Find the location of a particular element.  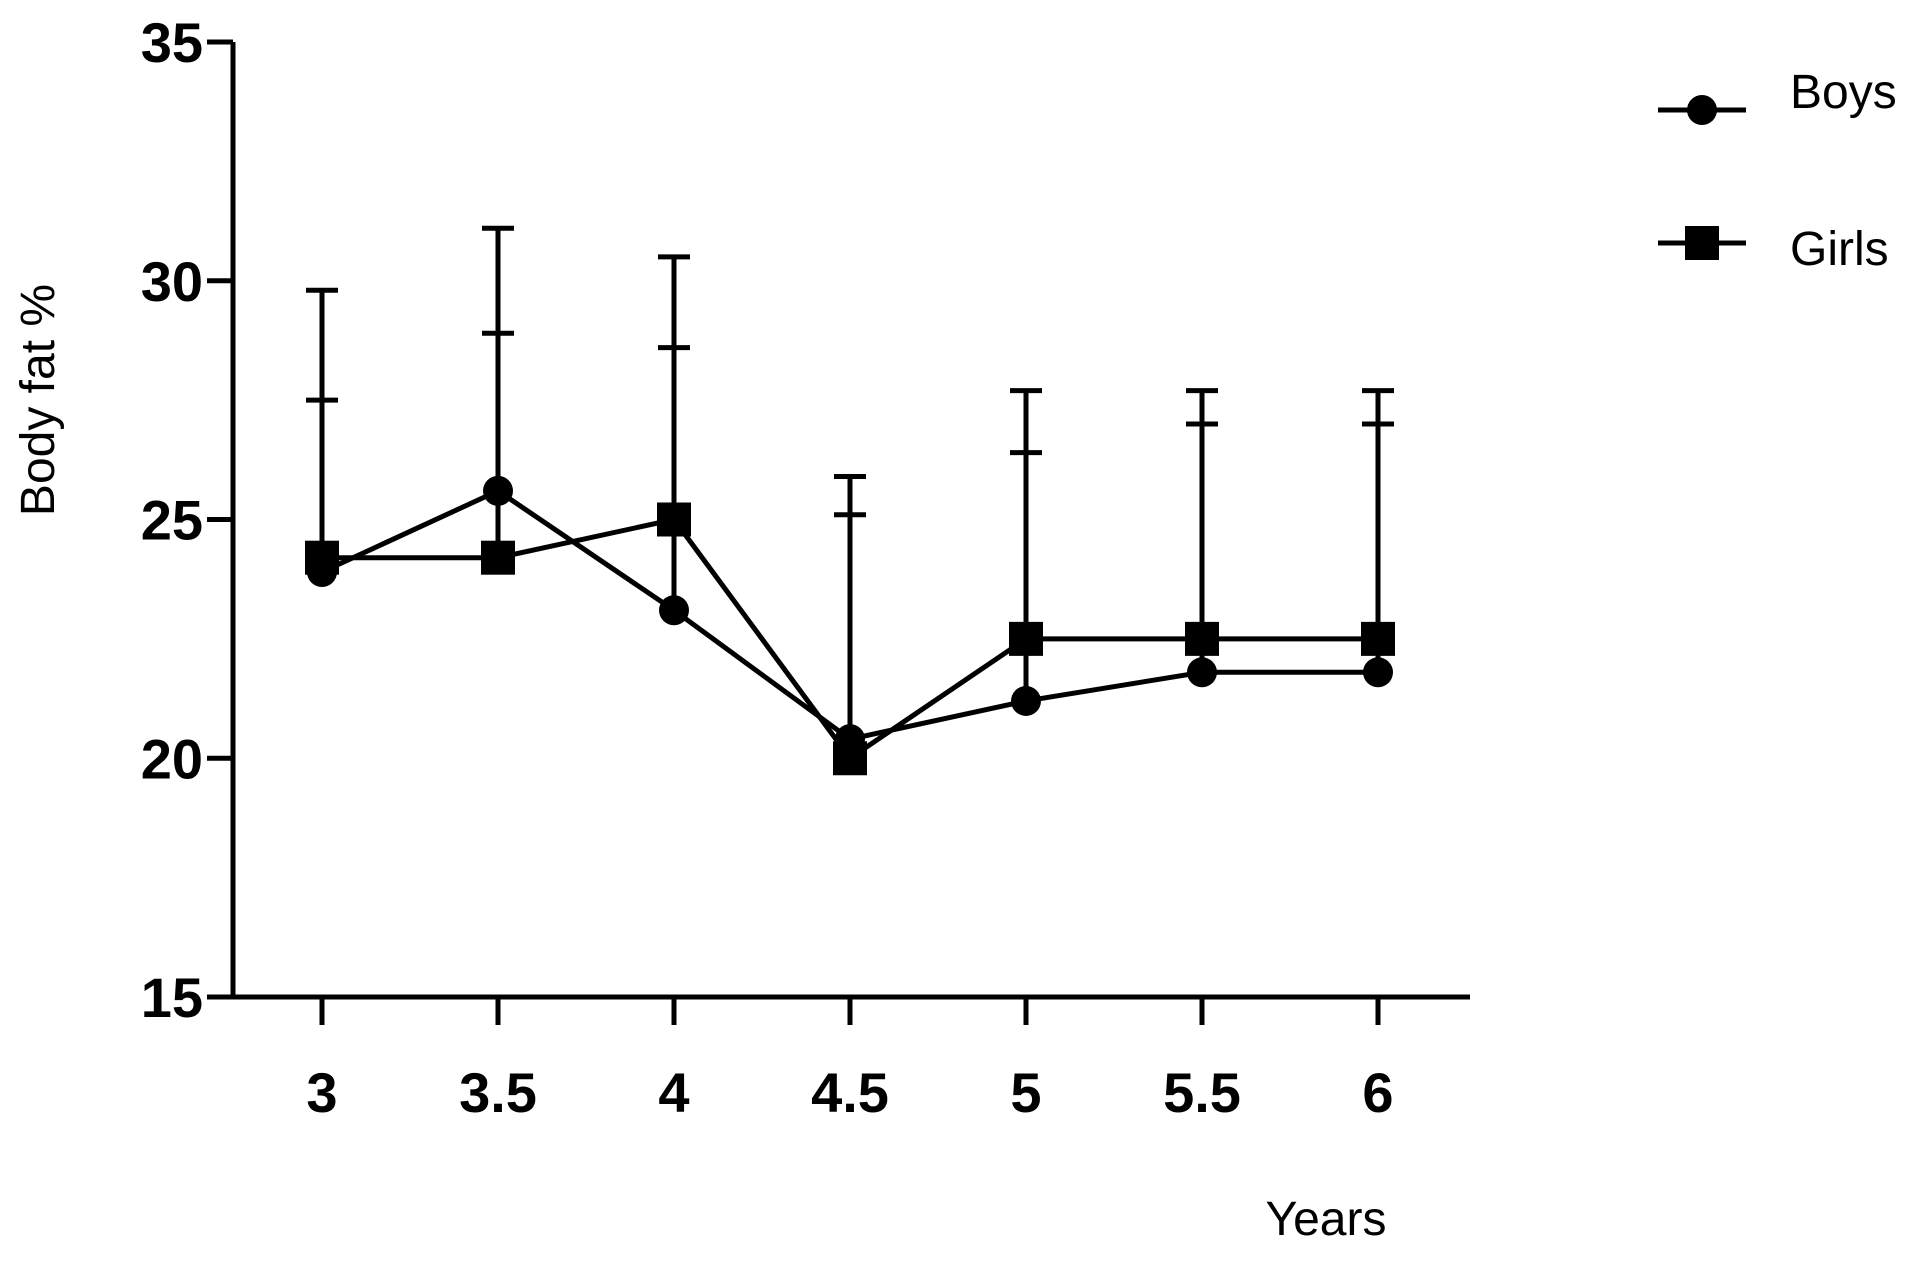

y-tick-label: 35 is located at coordinates (172, 42).